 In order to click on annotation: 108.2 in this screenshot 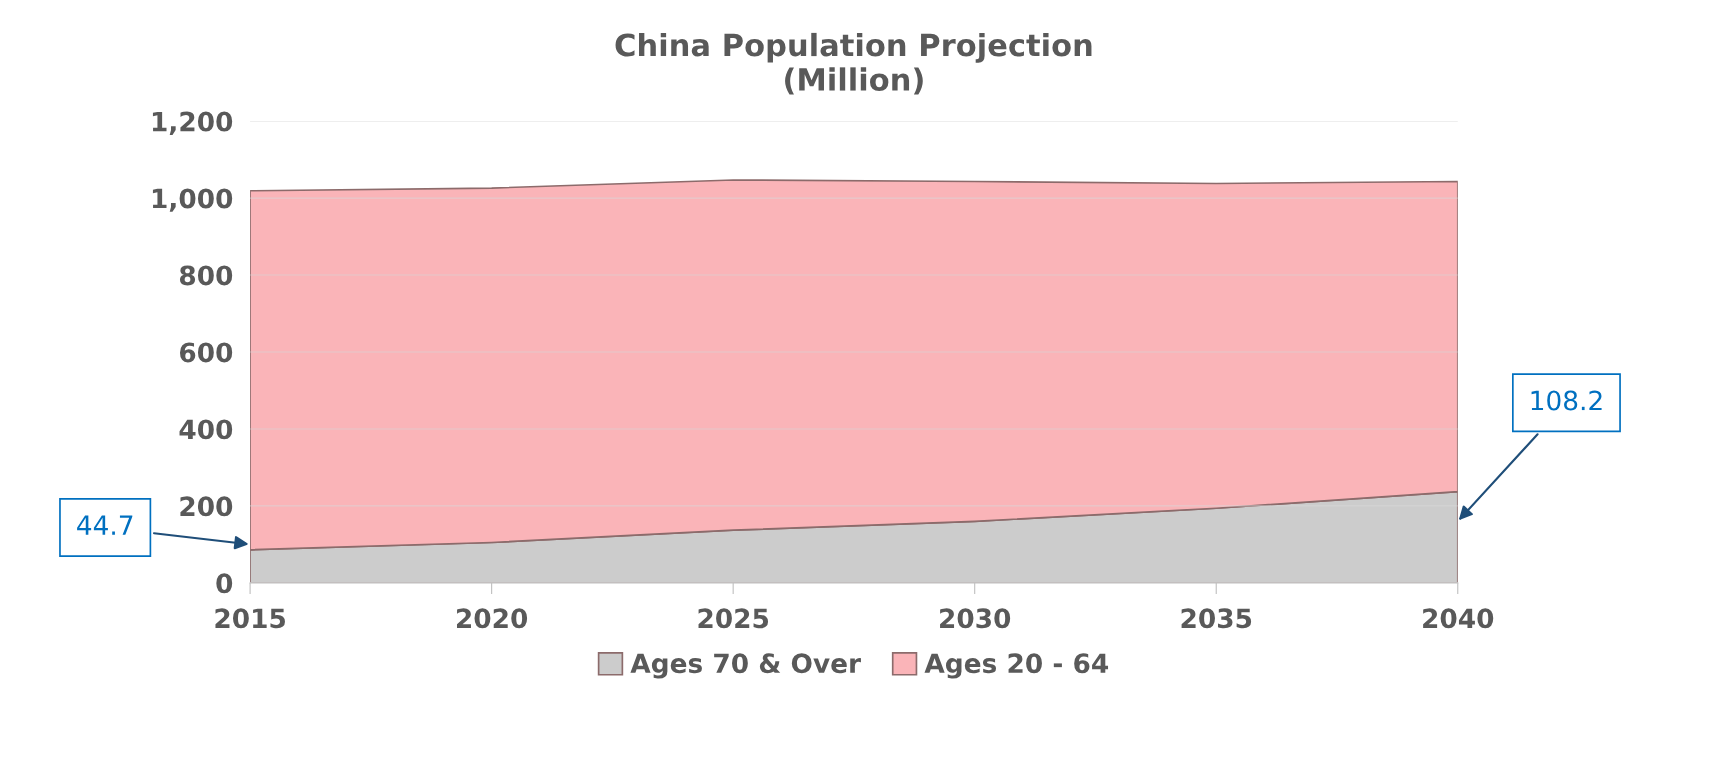, I will do `click(1566, 400)`.